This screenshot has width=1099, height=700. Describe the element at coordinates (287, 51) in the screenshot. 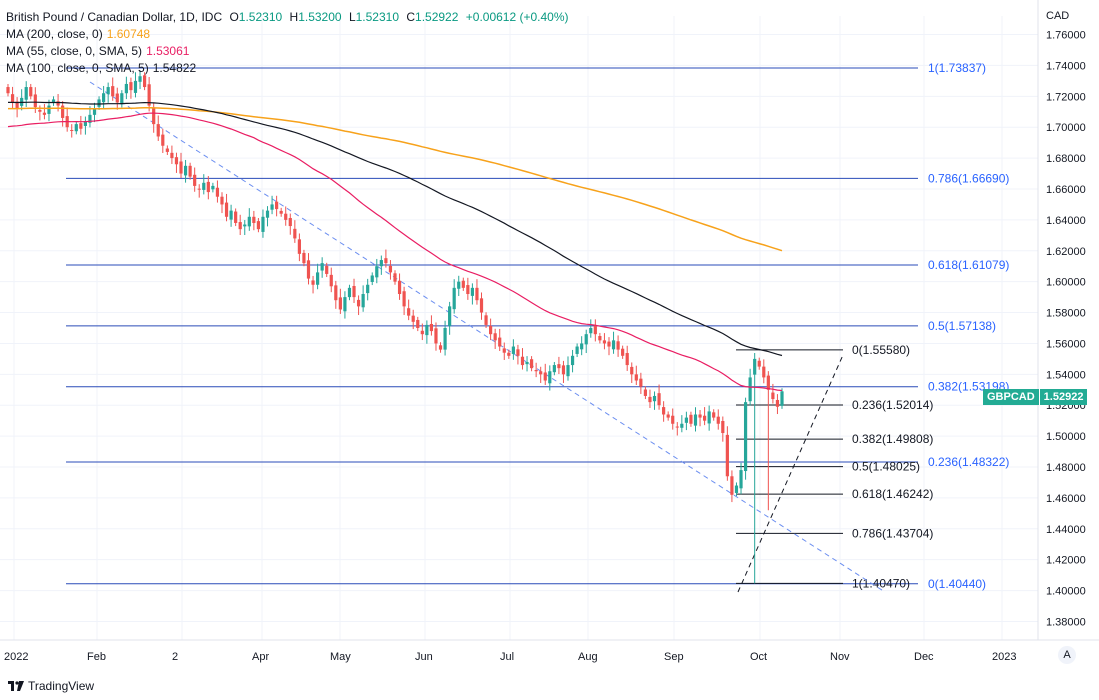

I see `legend-row-ma55: MA (55, close, 0, SMA, 5) 1.53061` at that location.